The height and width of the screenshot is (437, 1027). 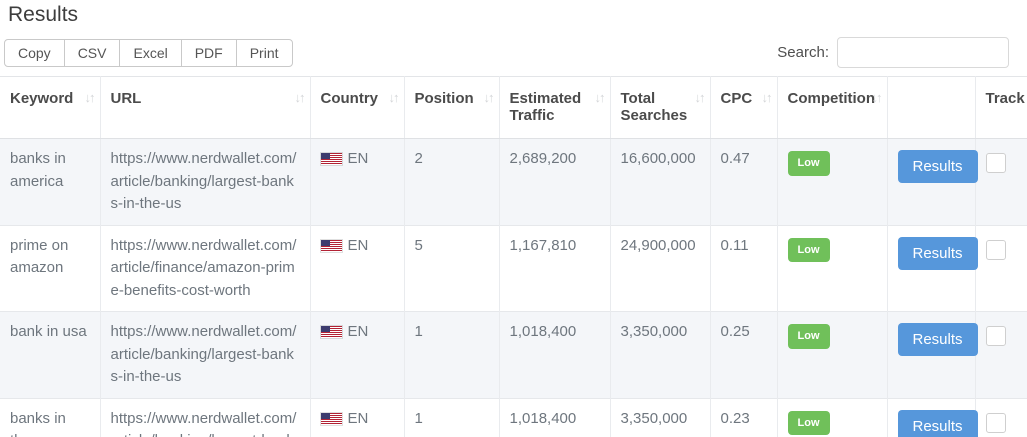 What do you see at coordinates (930, 107) in the screenshot?
I see `column-header-actions` at bounding box center [930, 107].